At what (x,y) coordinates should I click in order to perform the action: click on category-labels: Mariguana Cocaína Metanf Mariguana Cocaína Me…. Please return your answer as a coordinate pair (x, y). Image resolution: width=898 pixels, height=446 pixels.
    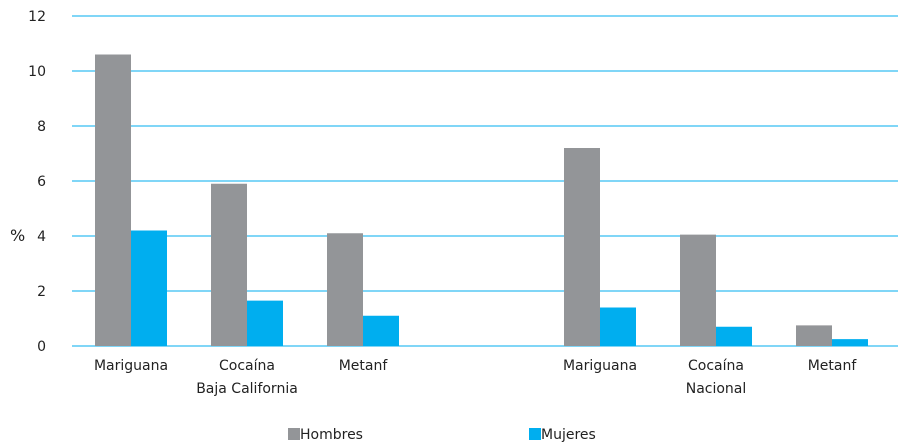
    Looking at the image, I should click on (475, 366).